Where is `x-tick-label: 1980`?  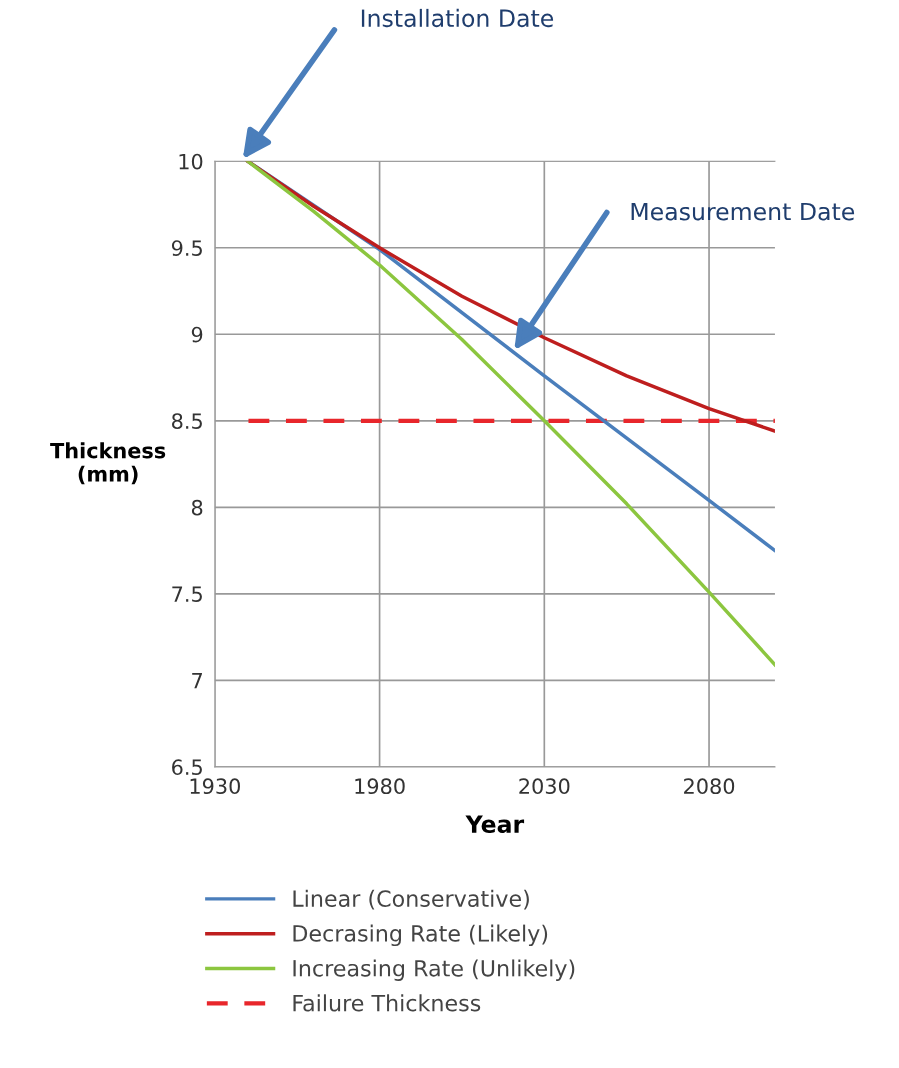
x-tick-label: 1980 is located at coordinates (380, 786).